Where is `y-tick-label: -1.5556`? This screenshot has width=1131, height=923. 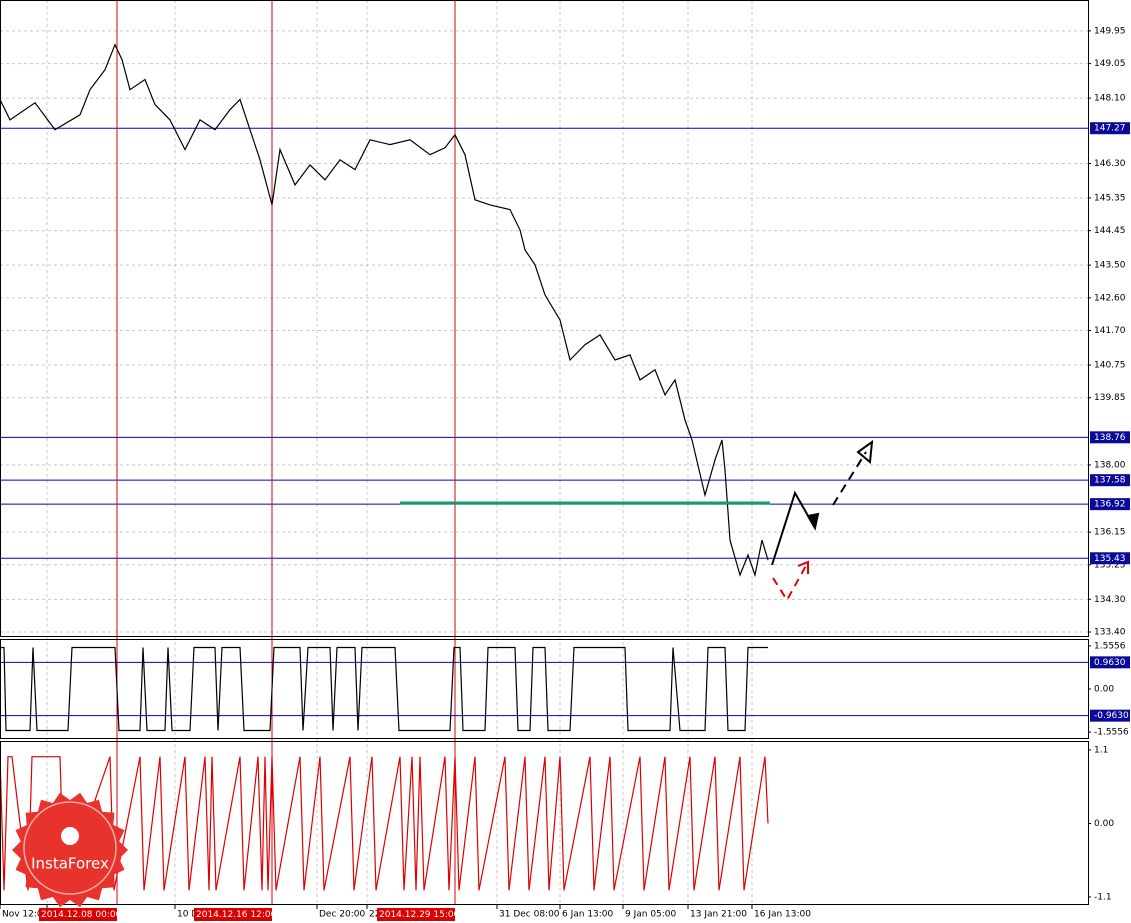
y-tick-label: -1.5556 is located at coordinates (1111, 733).